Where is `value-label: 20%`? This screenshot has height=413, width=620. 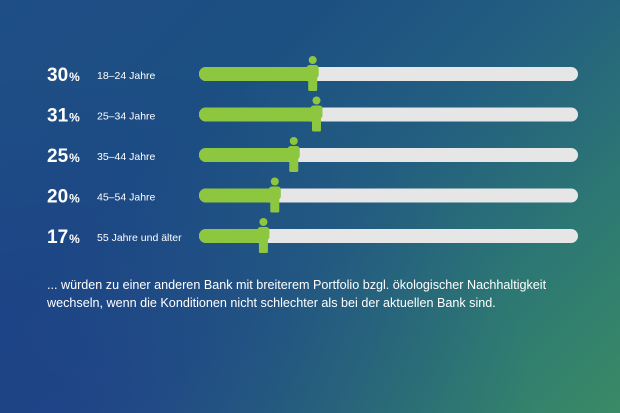 value-label: 20% is located at coordinates (63, 197).